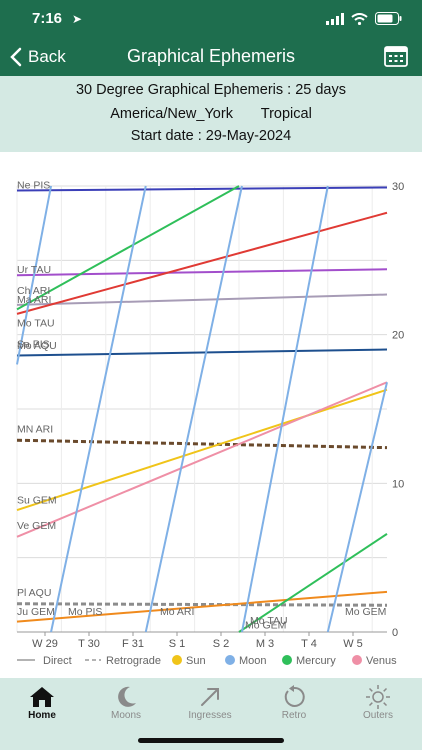 Image resolution: width=422 pixels, height=750 pixels. I want to click on status-bar: 7:16 ➤, so click(211, 19).